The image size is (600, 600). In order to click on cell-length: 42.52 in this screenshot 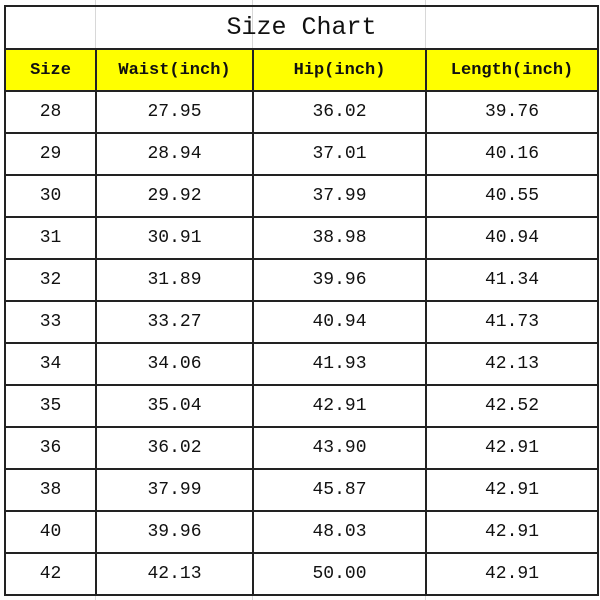, I will do `click(512, 406)`.